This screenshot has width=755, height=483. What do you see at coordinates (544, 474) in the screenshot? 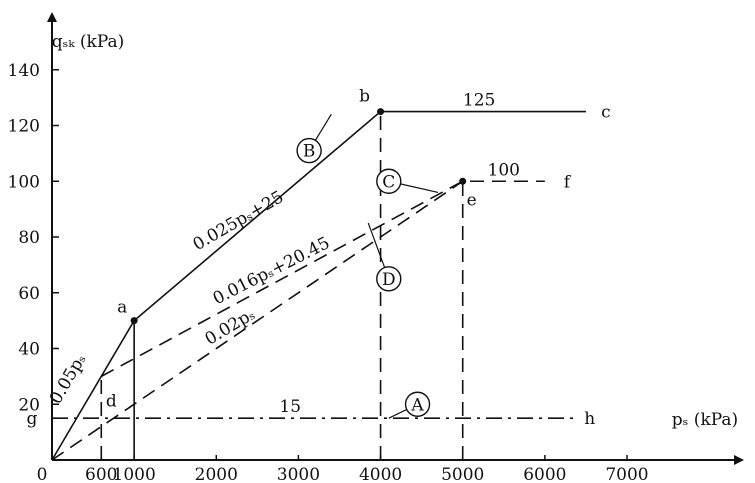
I see `x-tick-label: 6000` at bounding box center [544, 474].